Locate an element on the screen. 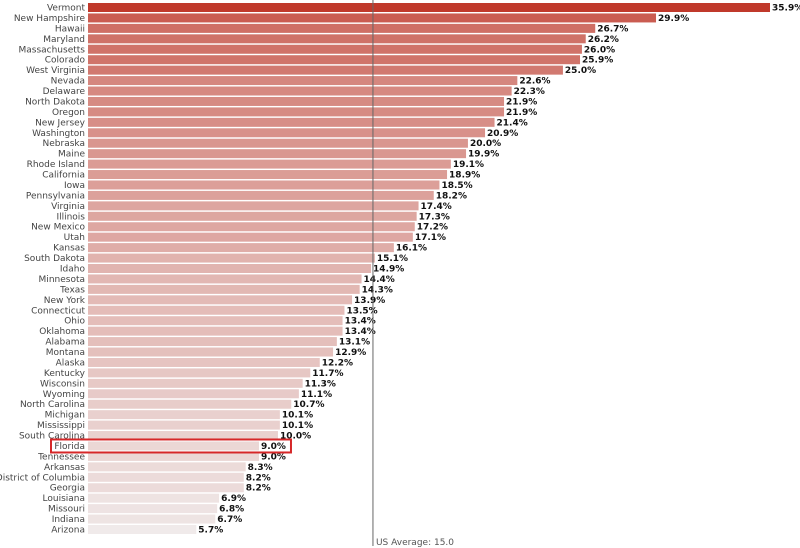 This screenshot has width=800, height=548. value-label-south-carolina: 10.0% is located at coordinates (295, 437).